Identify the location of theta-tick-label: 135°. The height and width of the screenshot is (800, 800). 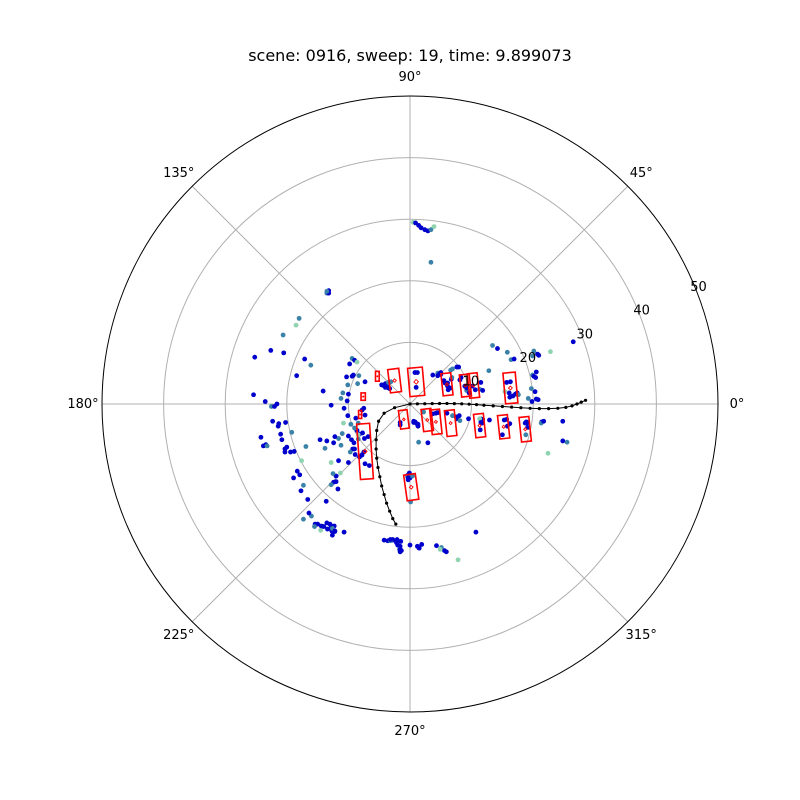
(178, 173).